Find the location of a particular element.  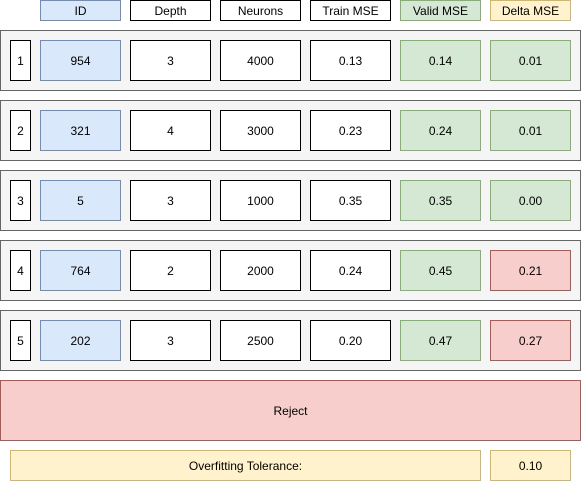

valid-mse-cell: 0.47 is located at coordinates (440, 340).